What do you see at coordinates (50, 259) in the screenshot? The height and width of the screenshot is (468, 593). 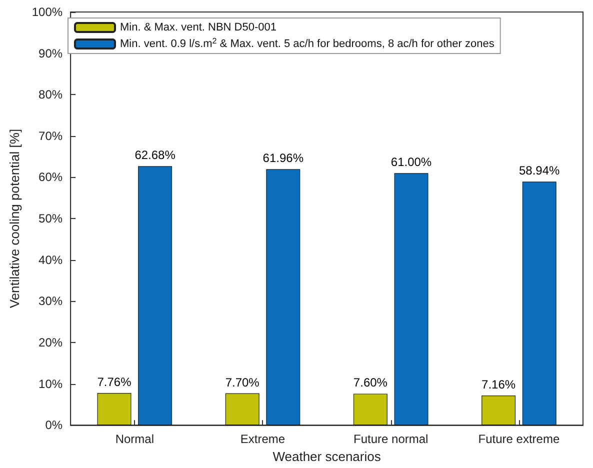 I see `y-tick-label: 40%` at bounding box center [50, 259].